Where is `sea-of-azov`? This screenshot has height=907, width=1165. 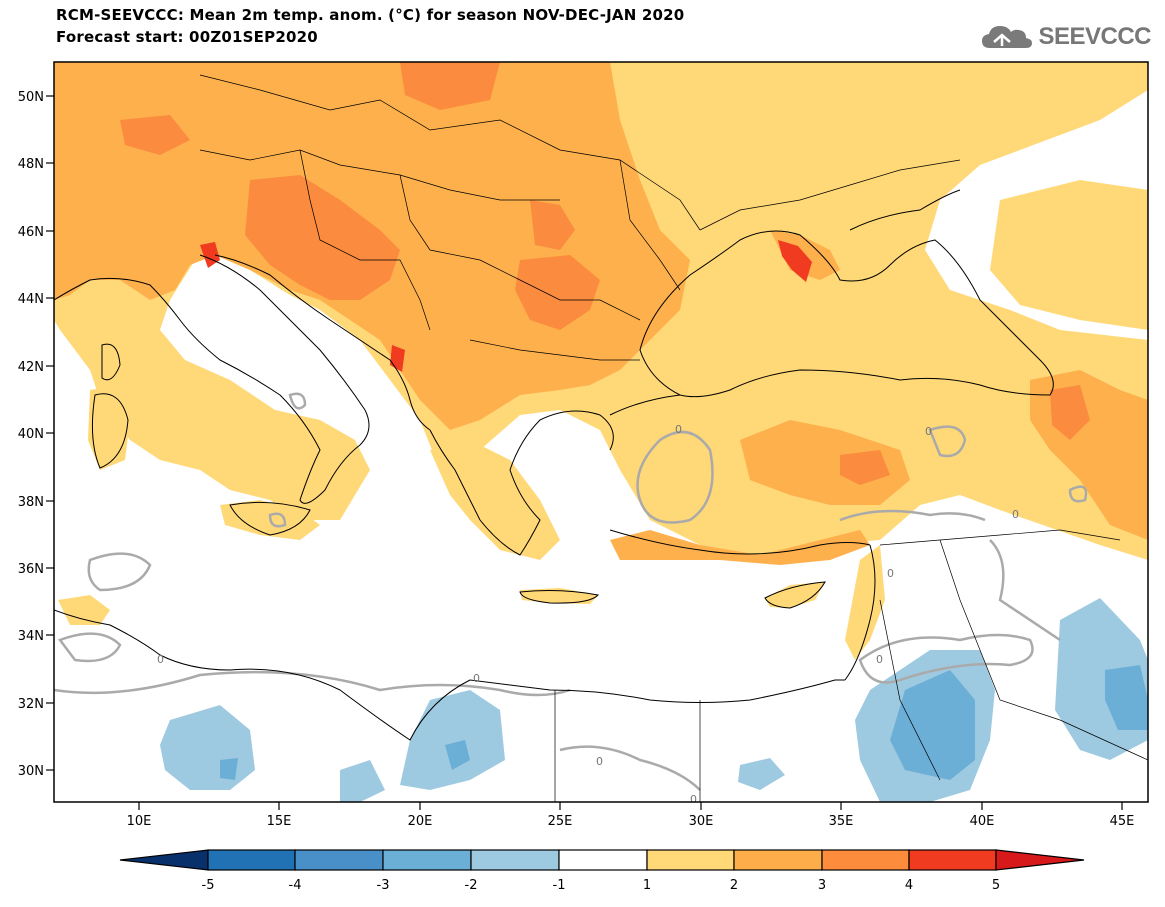
sea-of-azov is located at coordinates (905, 210).